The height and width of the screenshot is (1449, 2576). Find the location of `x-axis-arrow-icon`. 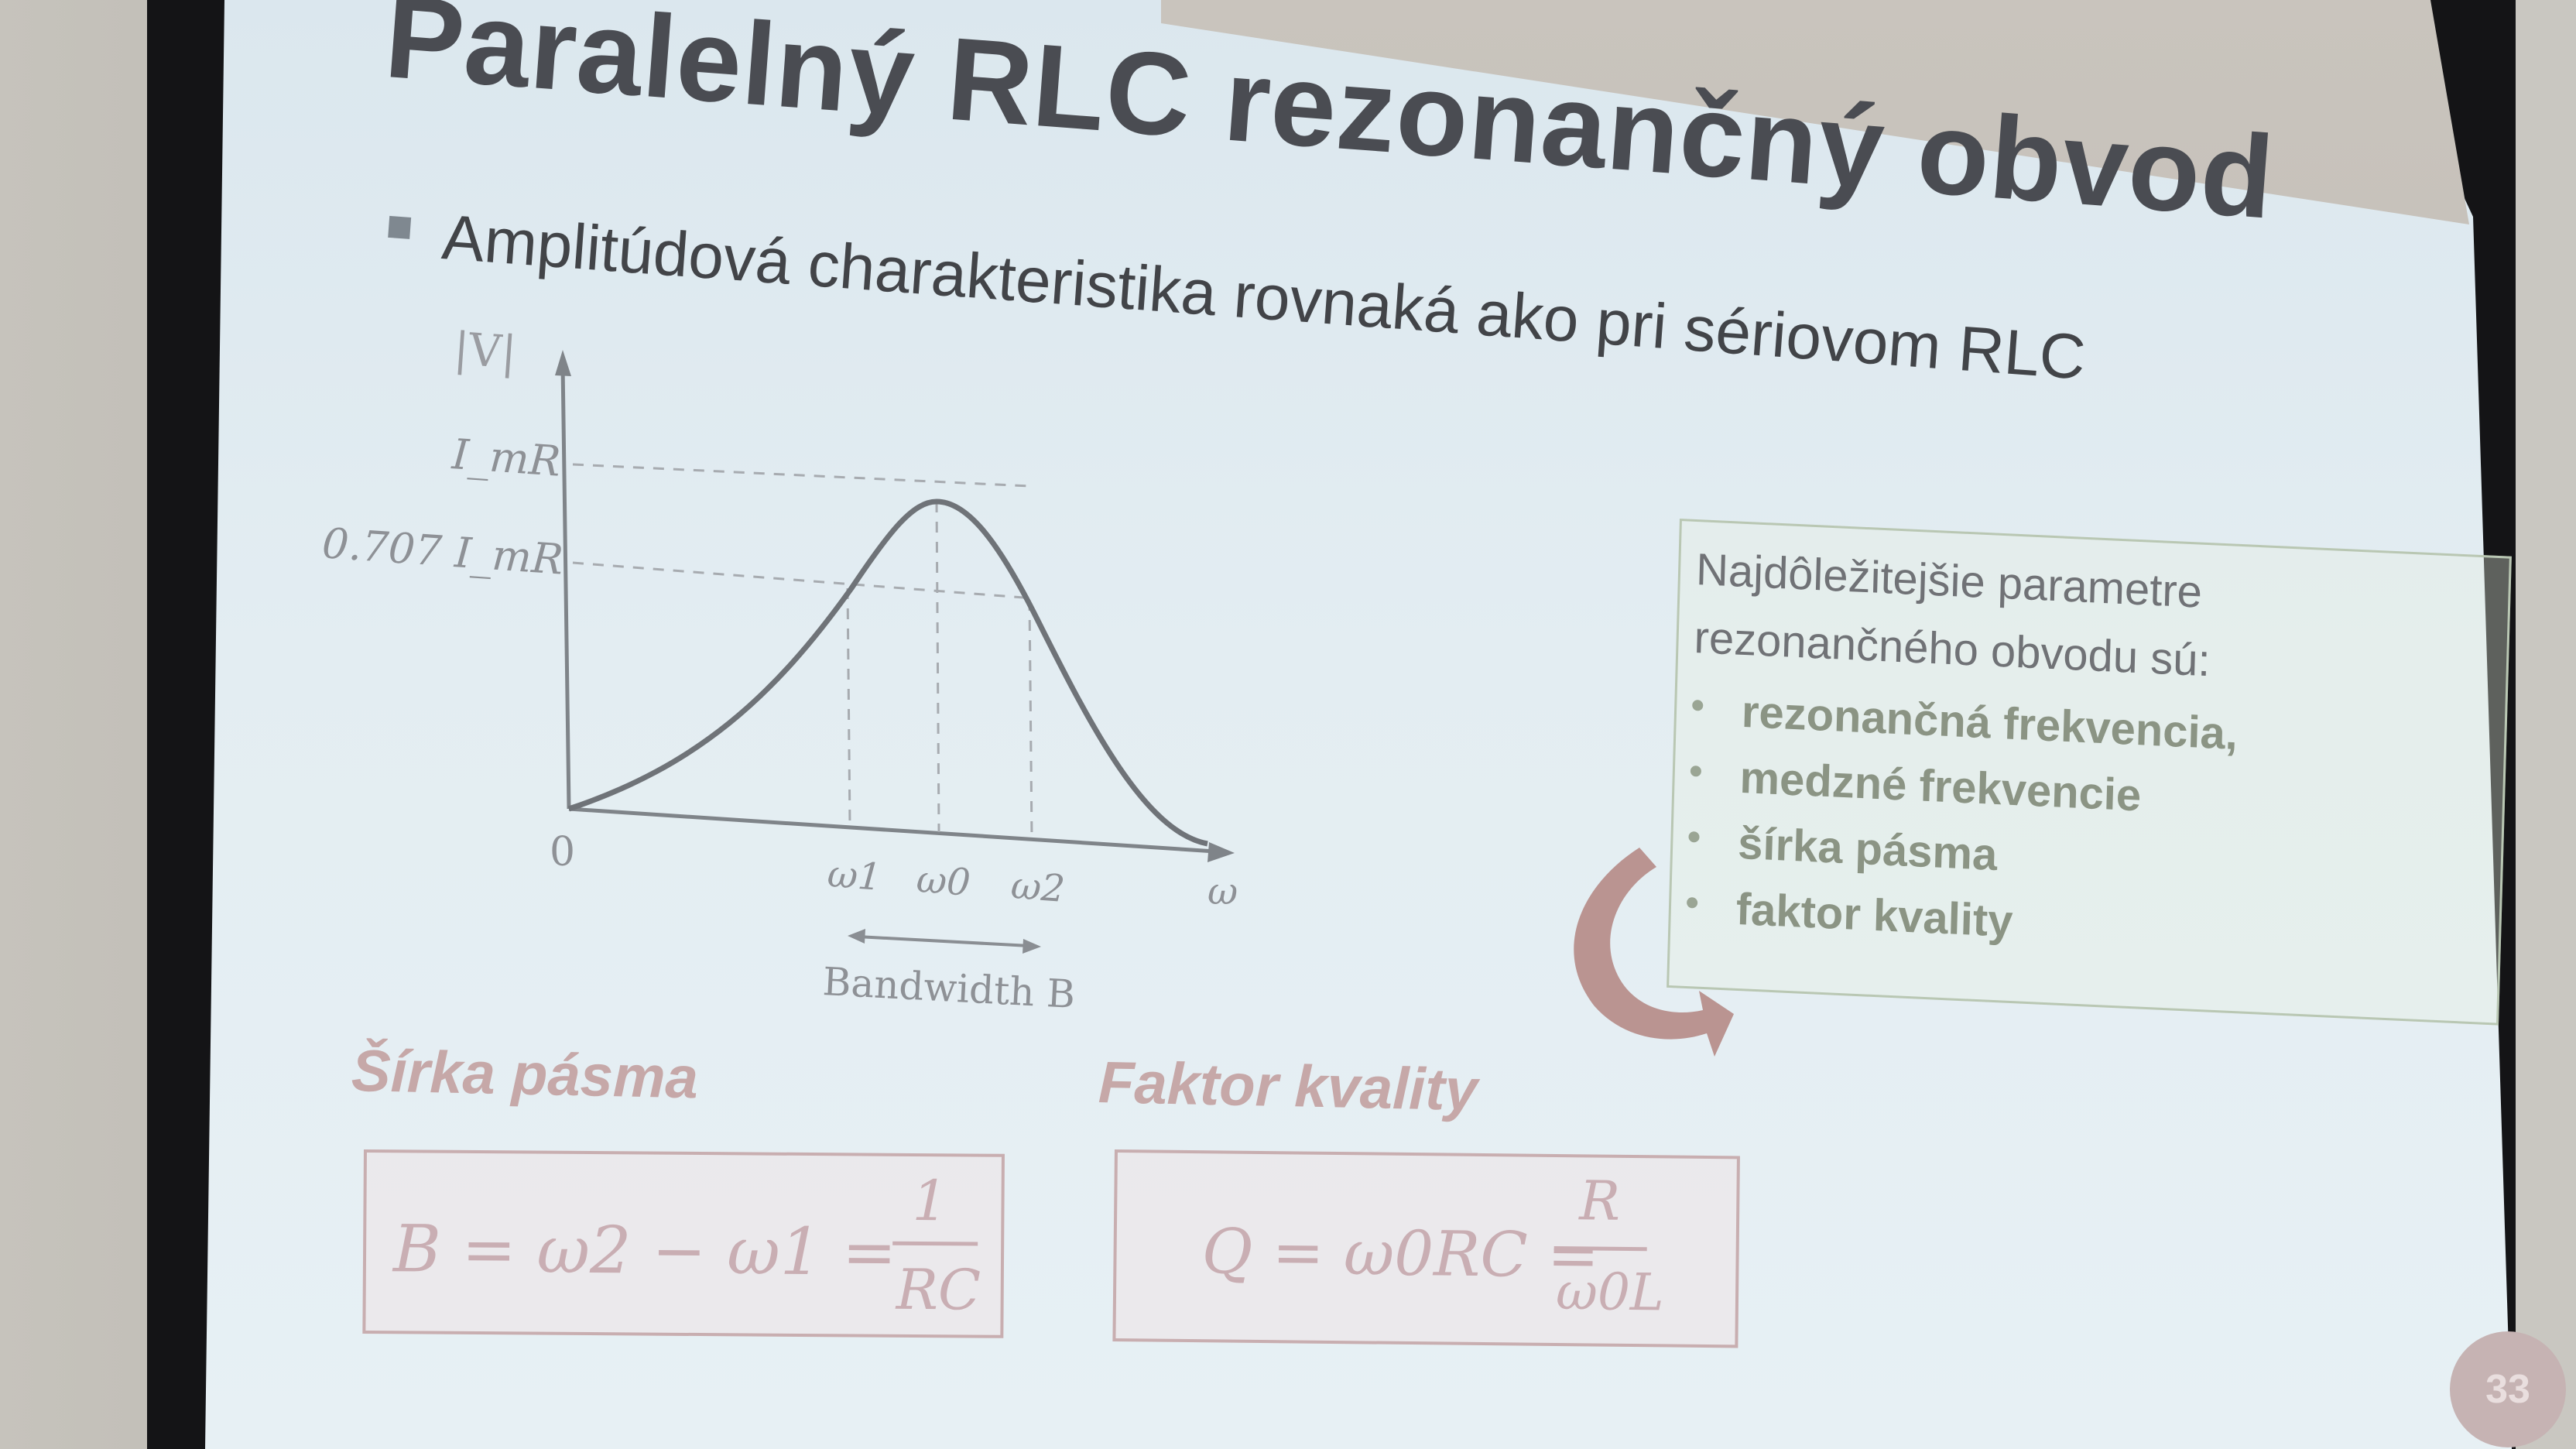

x-axis-arrow-icon is located at coordinates (1221, 852).